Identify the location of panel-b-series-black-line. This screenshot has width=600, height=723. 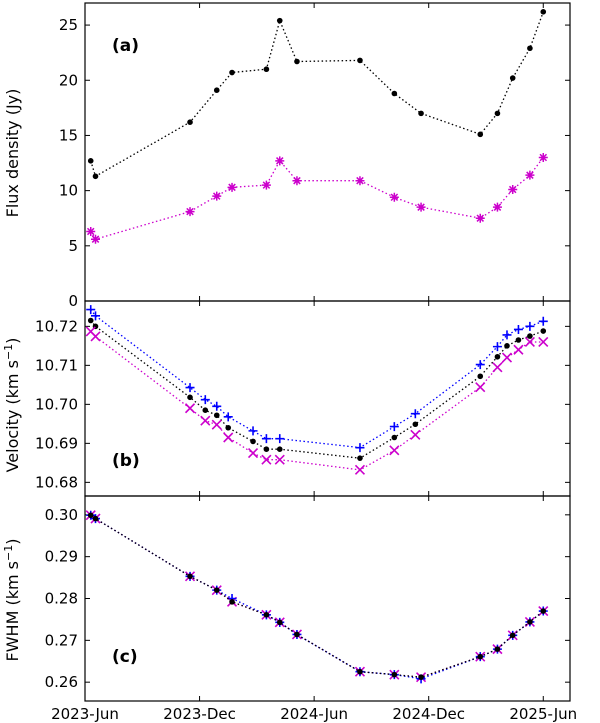
(317, 389).